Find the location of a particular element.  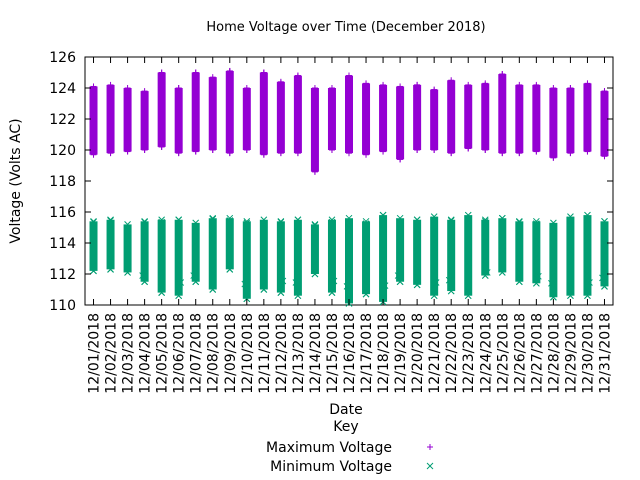

x-tick-label: 12/31/2018 is located at coordinates (605, 353).